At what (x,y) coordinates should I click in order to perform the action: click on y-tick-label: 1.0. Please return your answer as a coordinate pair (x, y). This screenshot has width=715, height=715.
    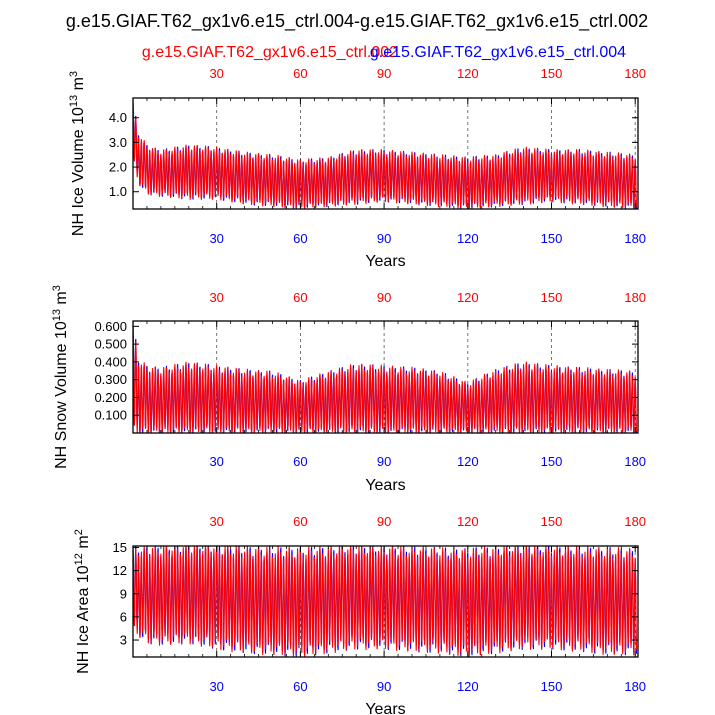
    Looking at the image, I should click on (118, 191).